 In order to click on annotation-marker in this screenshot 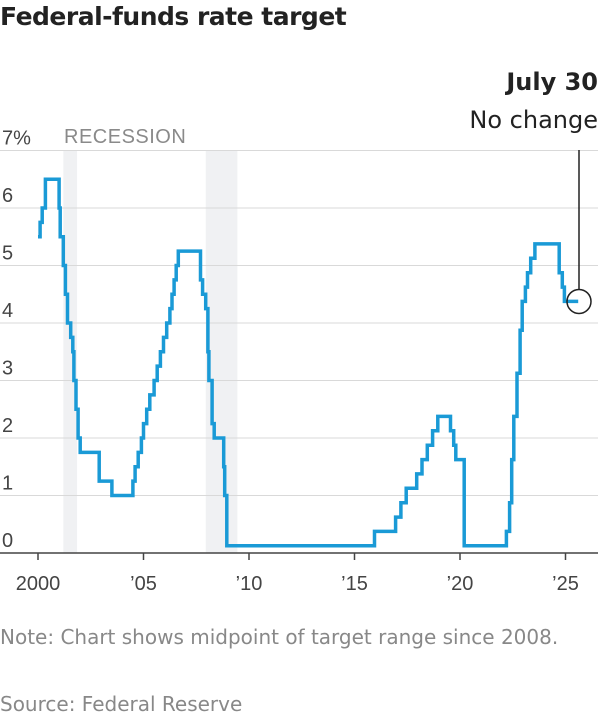, I will do `click(579, 301)`.